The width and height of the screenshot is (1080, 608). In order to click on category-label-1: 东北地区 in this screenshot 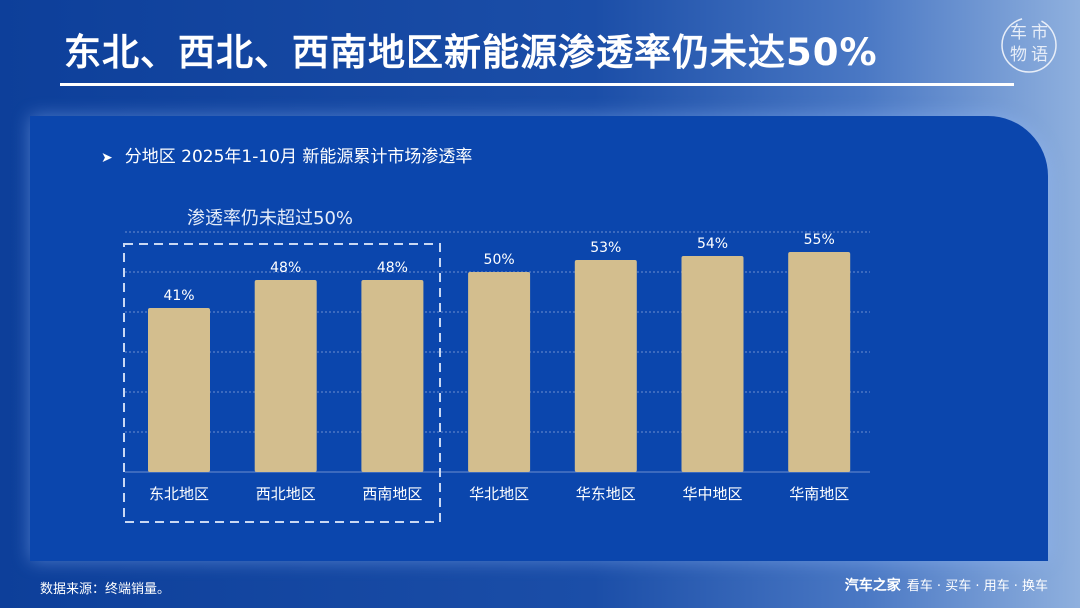, I will do `click(179, 494)`.